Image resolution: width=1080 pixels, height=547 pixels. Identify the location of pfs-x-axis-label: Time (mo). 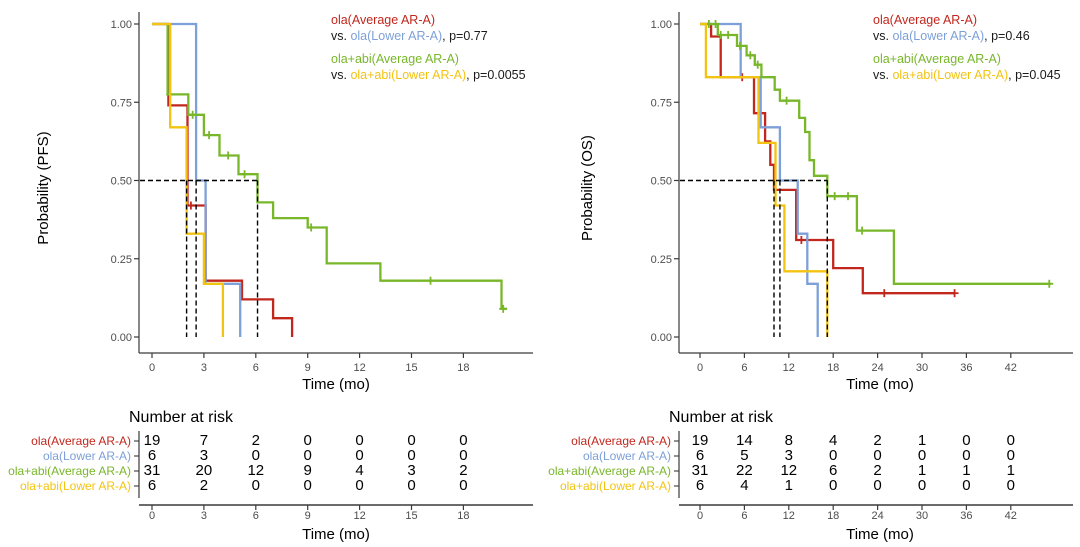
(336, 384).